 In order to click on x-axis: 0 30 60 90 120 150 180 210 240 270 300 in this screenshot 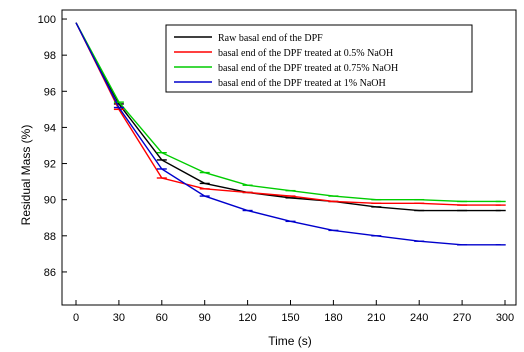, I will do `click(293, 312)`.